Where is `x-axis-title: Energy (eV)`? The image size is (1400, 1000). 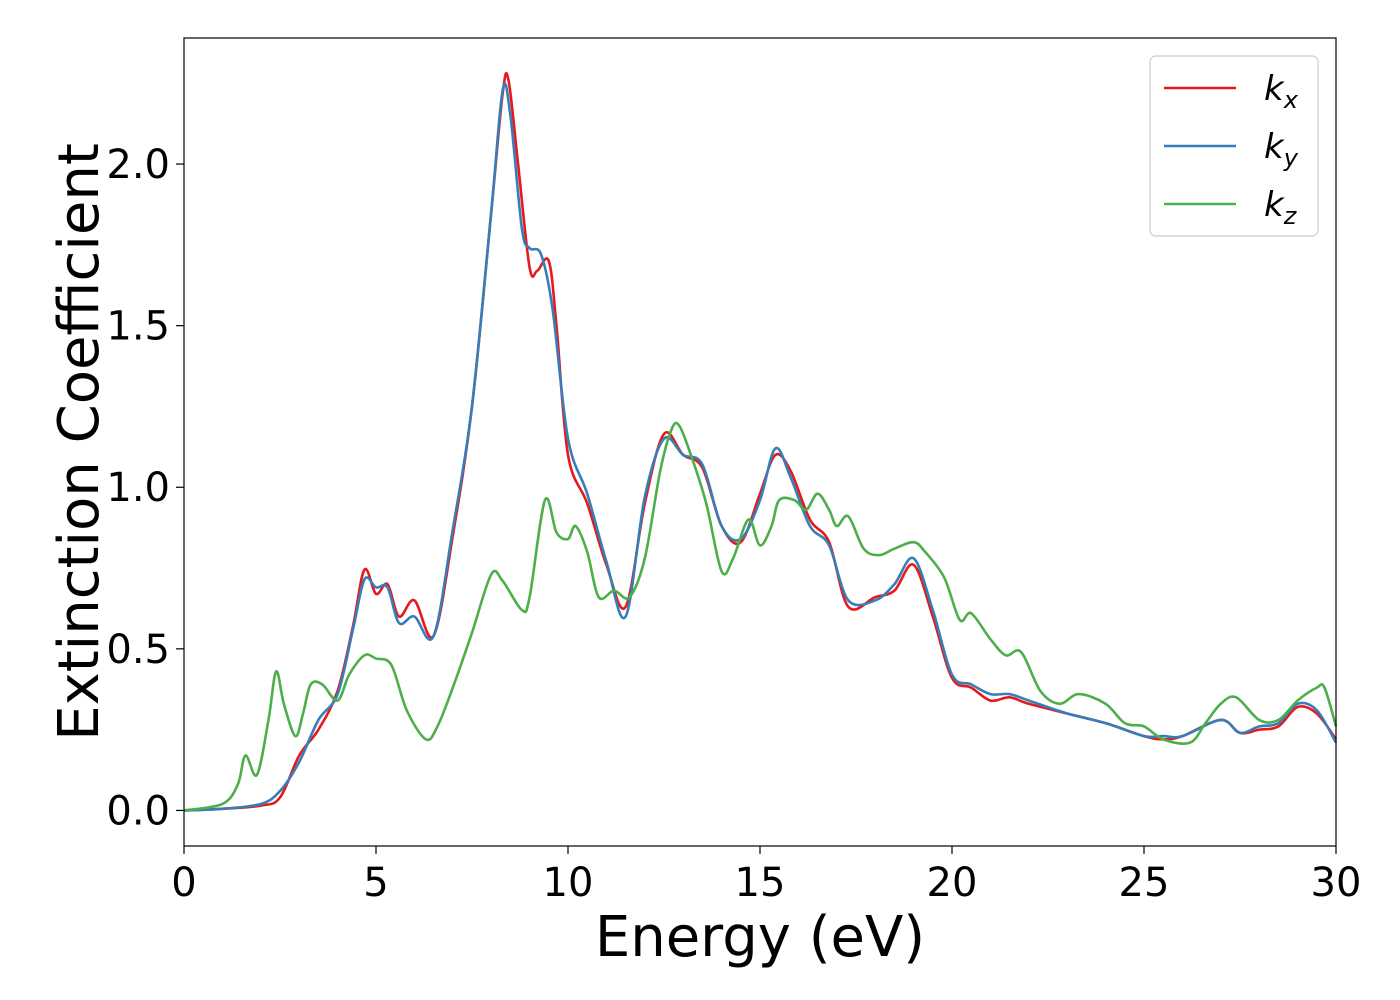 x-axis-title: Energy (eV) is located at coordinates (760, 937).